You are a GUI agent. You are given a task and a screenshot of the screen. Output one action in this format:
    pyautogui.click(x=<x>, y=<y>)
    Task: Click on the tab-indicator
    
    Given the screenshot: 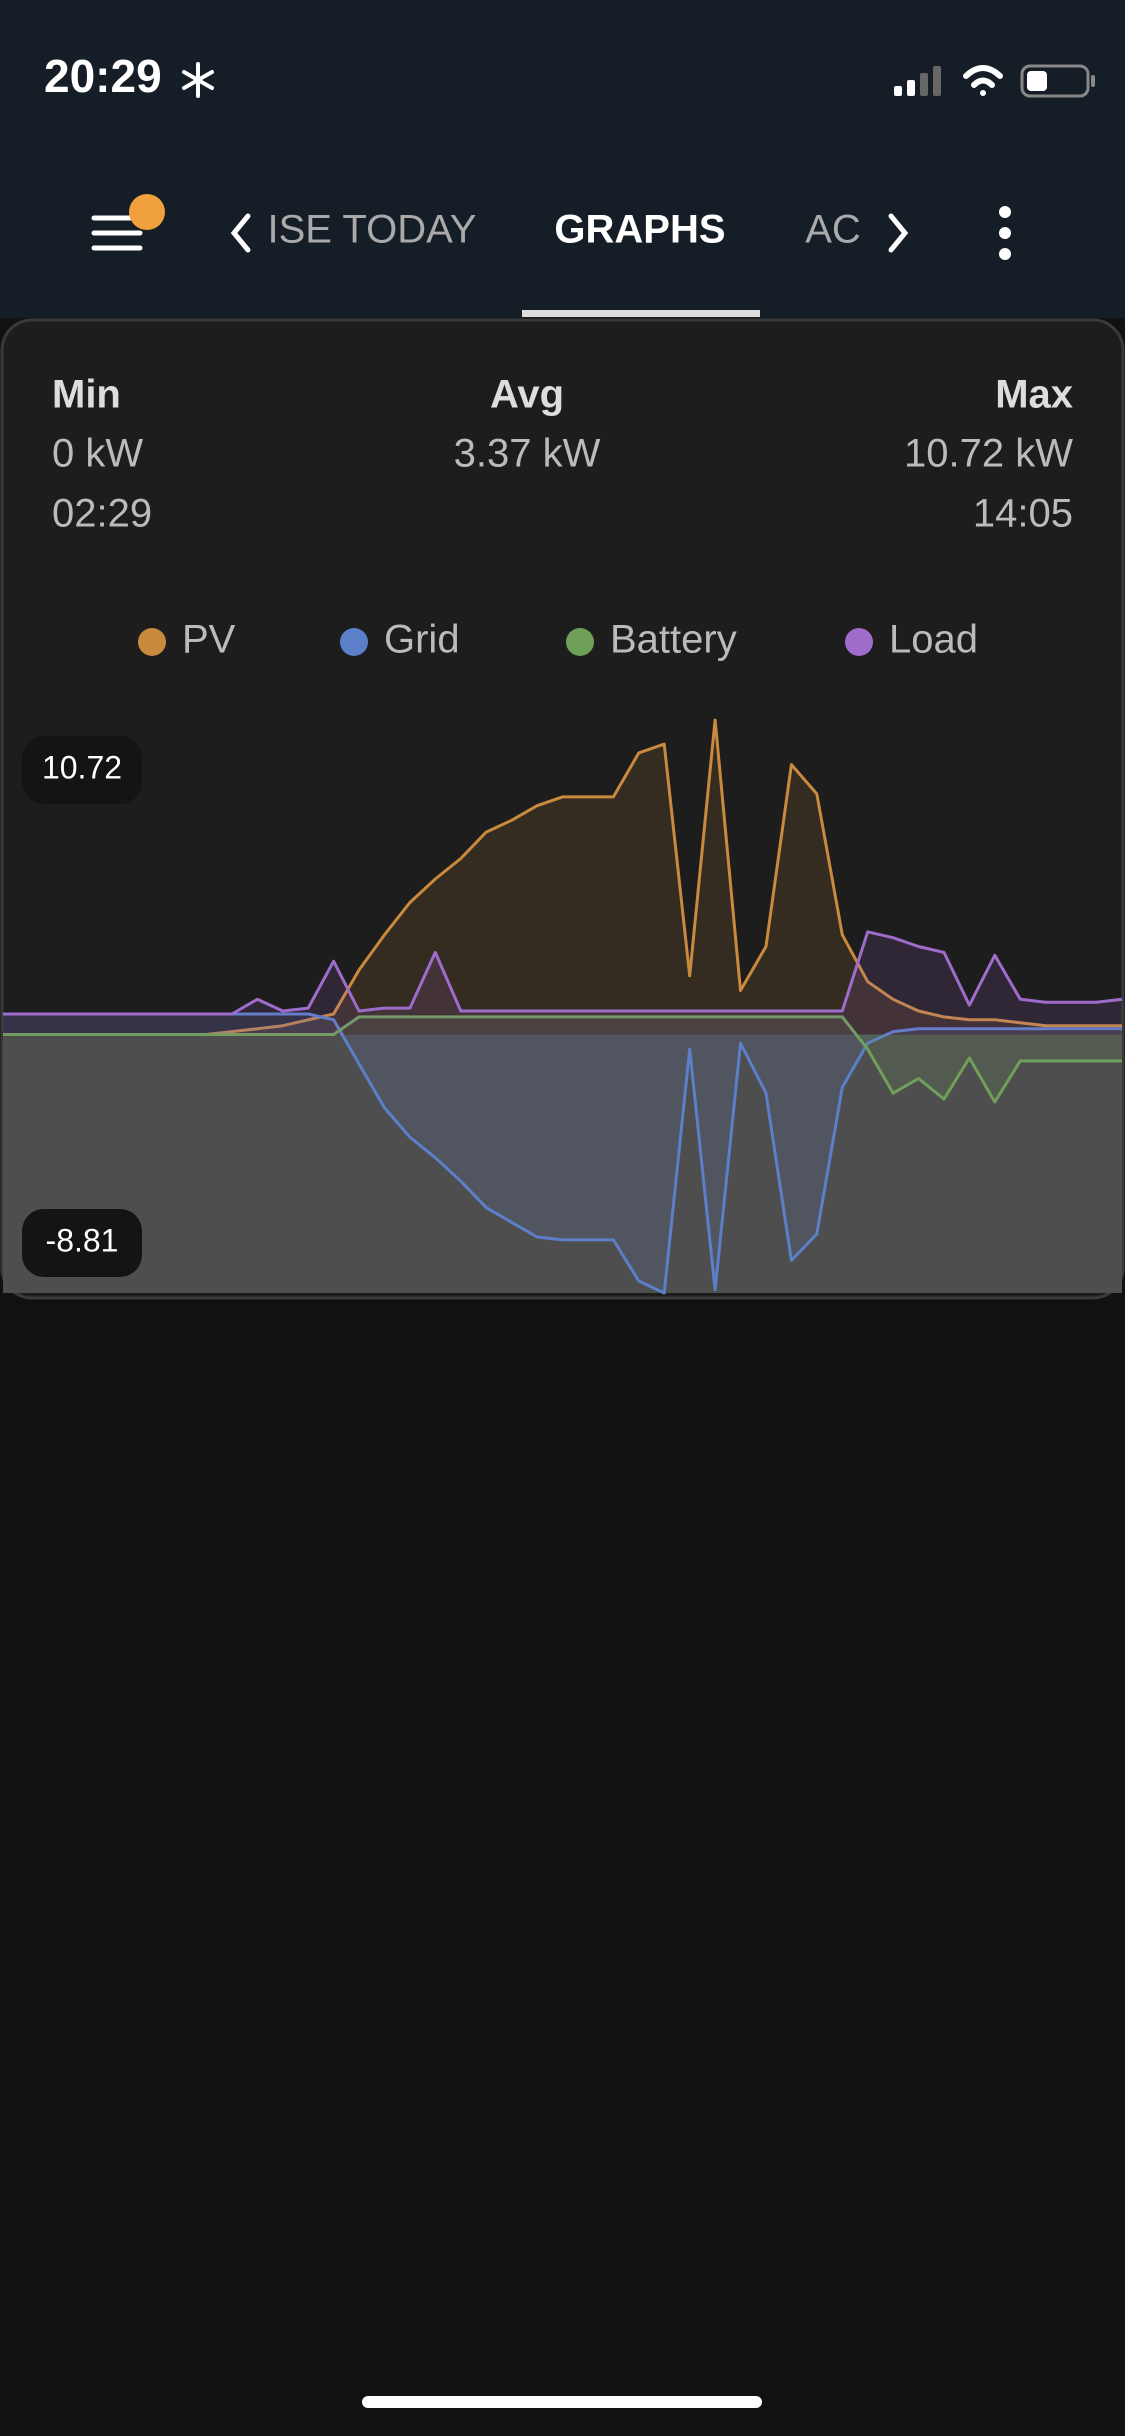 What is the action you would take?
    pyautogui.click(x=641, y=313)
    